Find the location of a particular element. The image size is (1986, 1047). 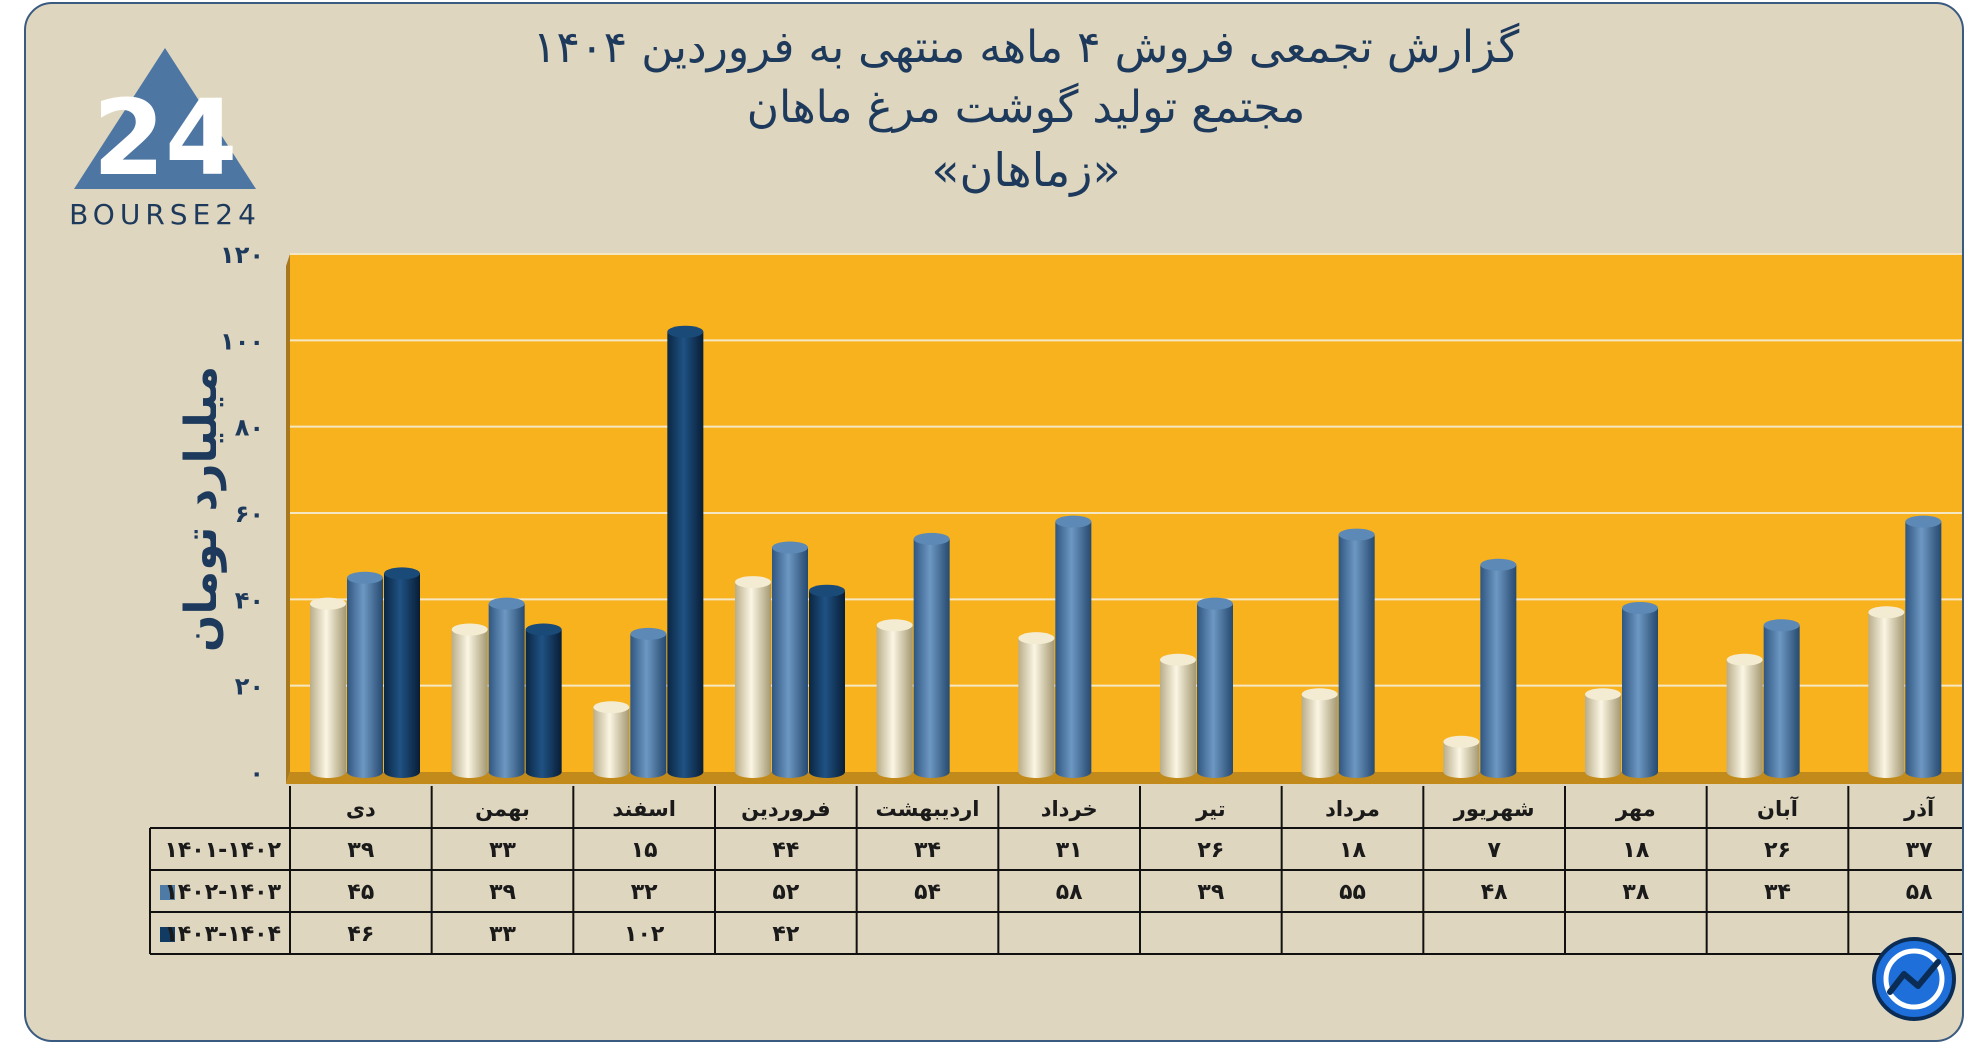

category-label: خرداد is located at coordinates (1069, 809).